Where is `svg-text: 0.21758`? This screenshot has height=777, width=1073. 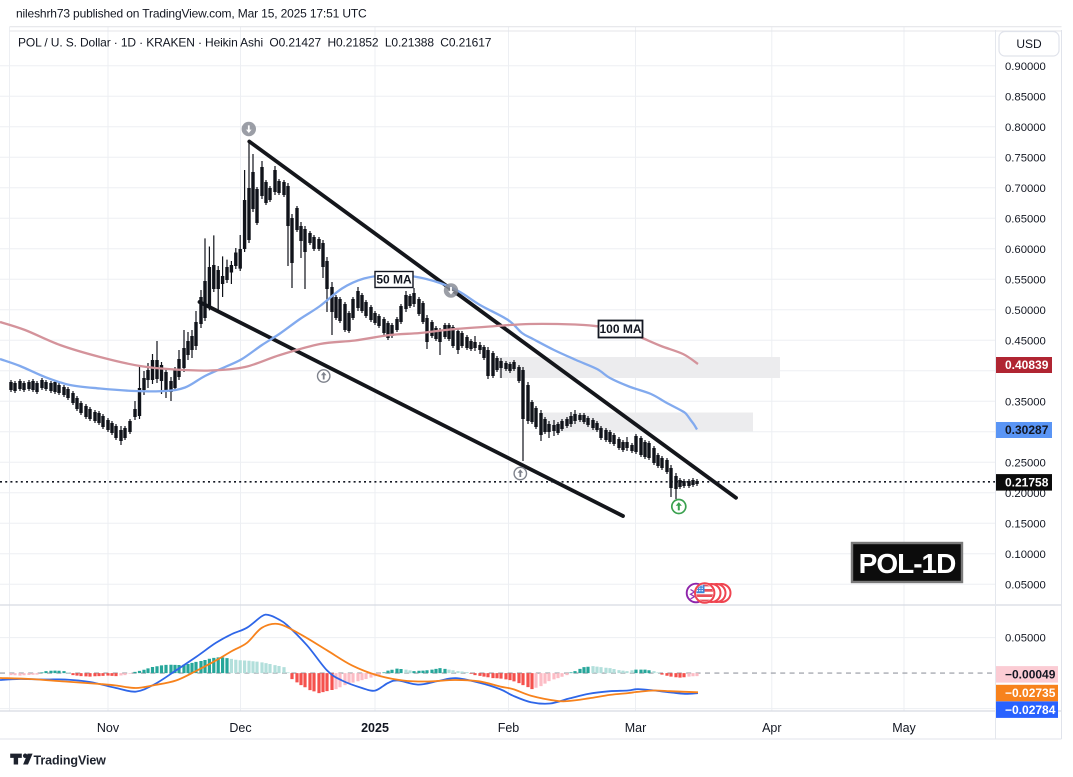 svg-text: 0.21758 is located at coordinates (1027, 483).